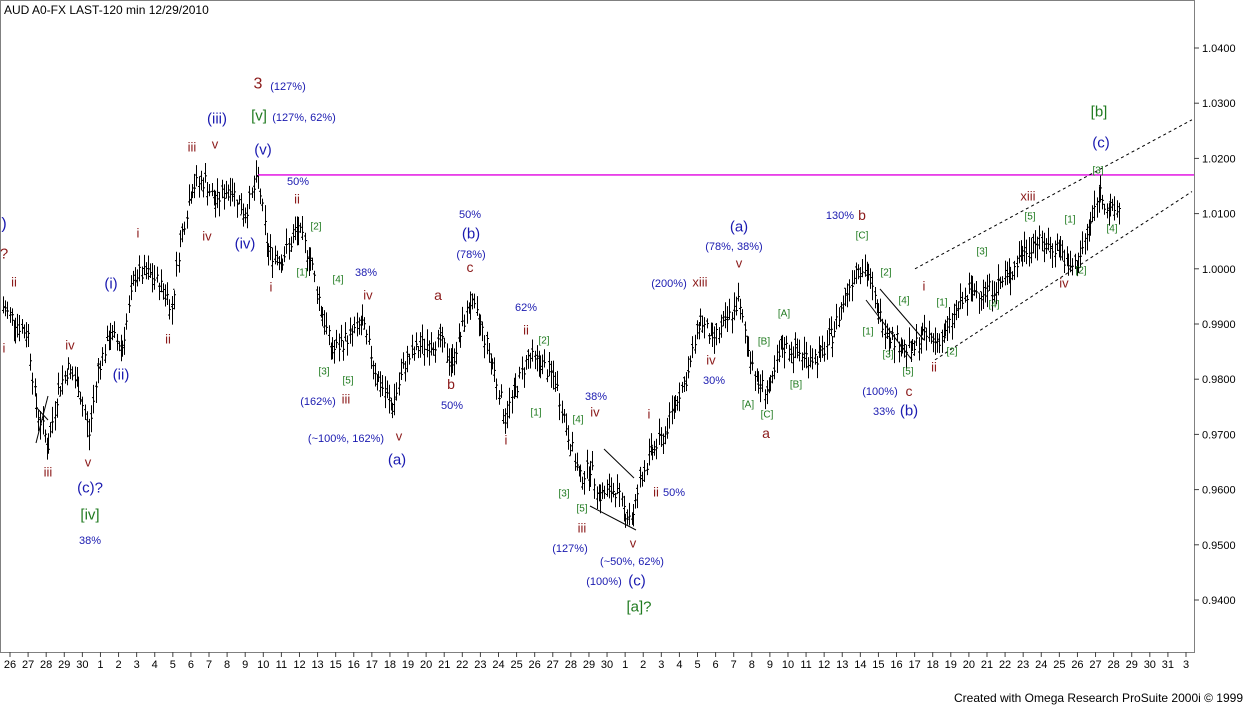 The width and height of the screenshot is (1249, 705). I want to click on wave-label: (i), so click(110, 283).